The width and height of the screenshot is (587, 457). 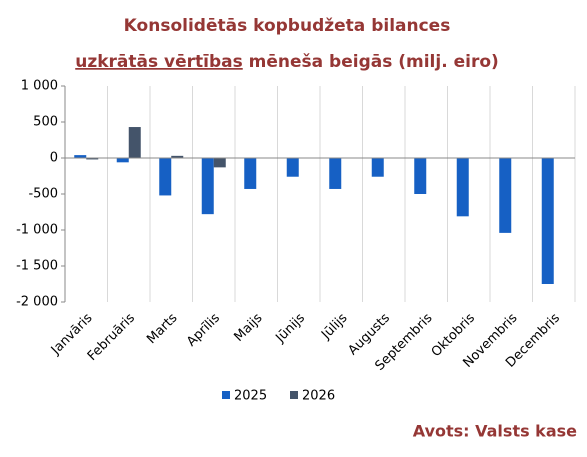 I want to click on legend-label: 2025, so click(x=250, y=396).